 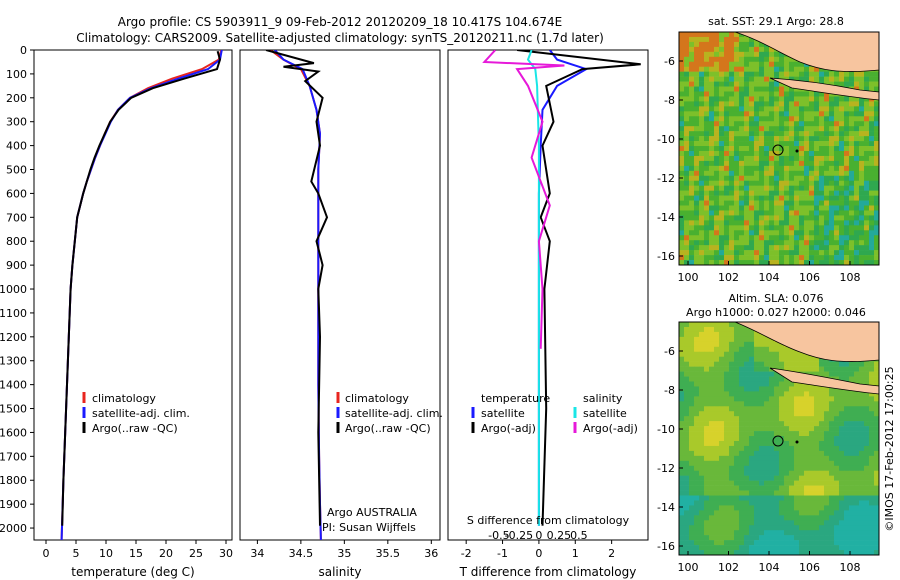 What do you see at coordinates (669, 100) in the screenshot?
I see `map-y-tick-label: -8` at bounding box center [669, 100].